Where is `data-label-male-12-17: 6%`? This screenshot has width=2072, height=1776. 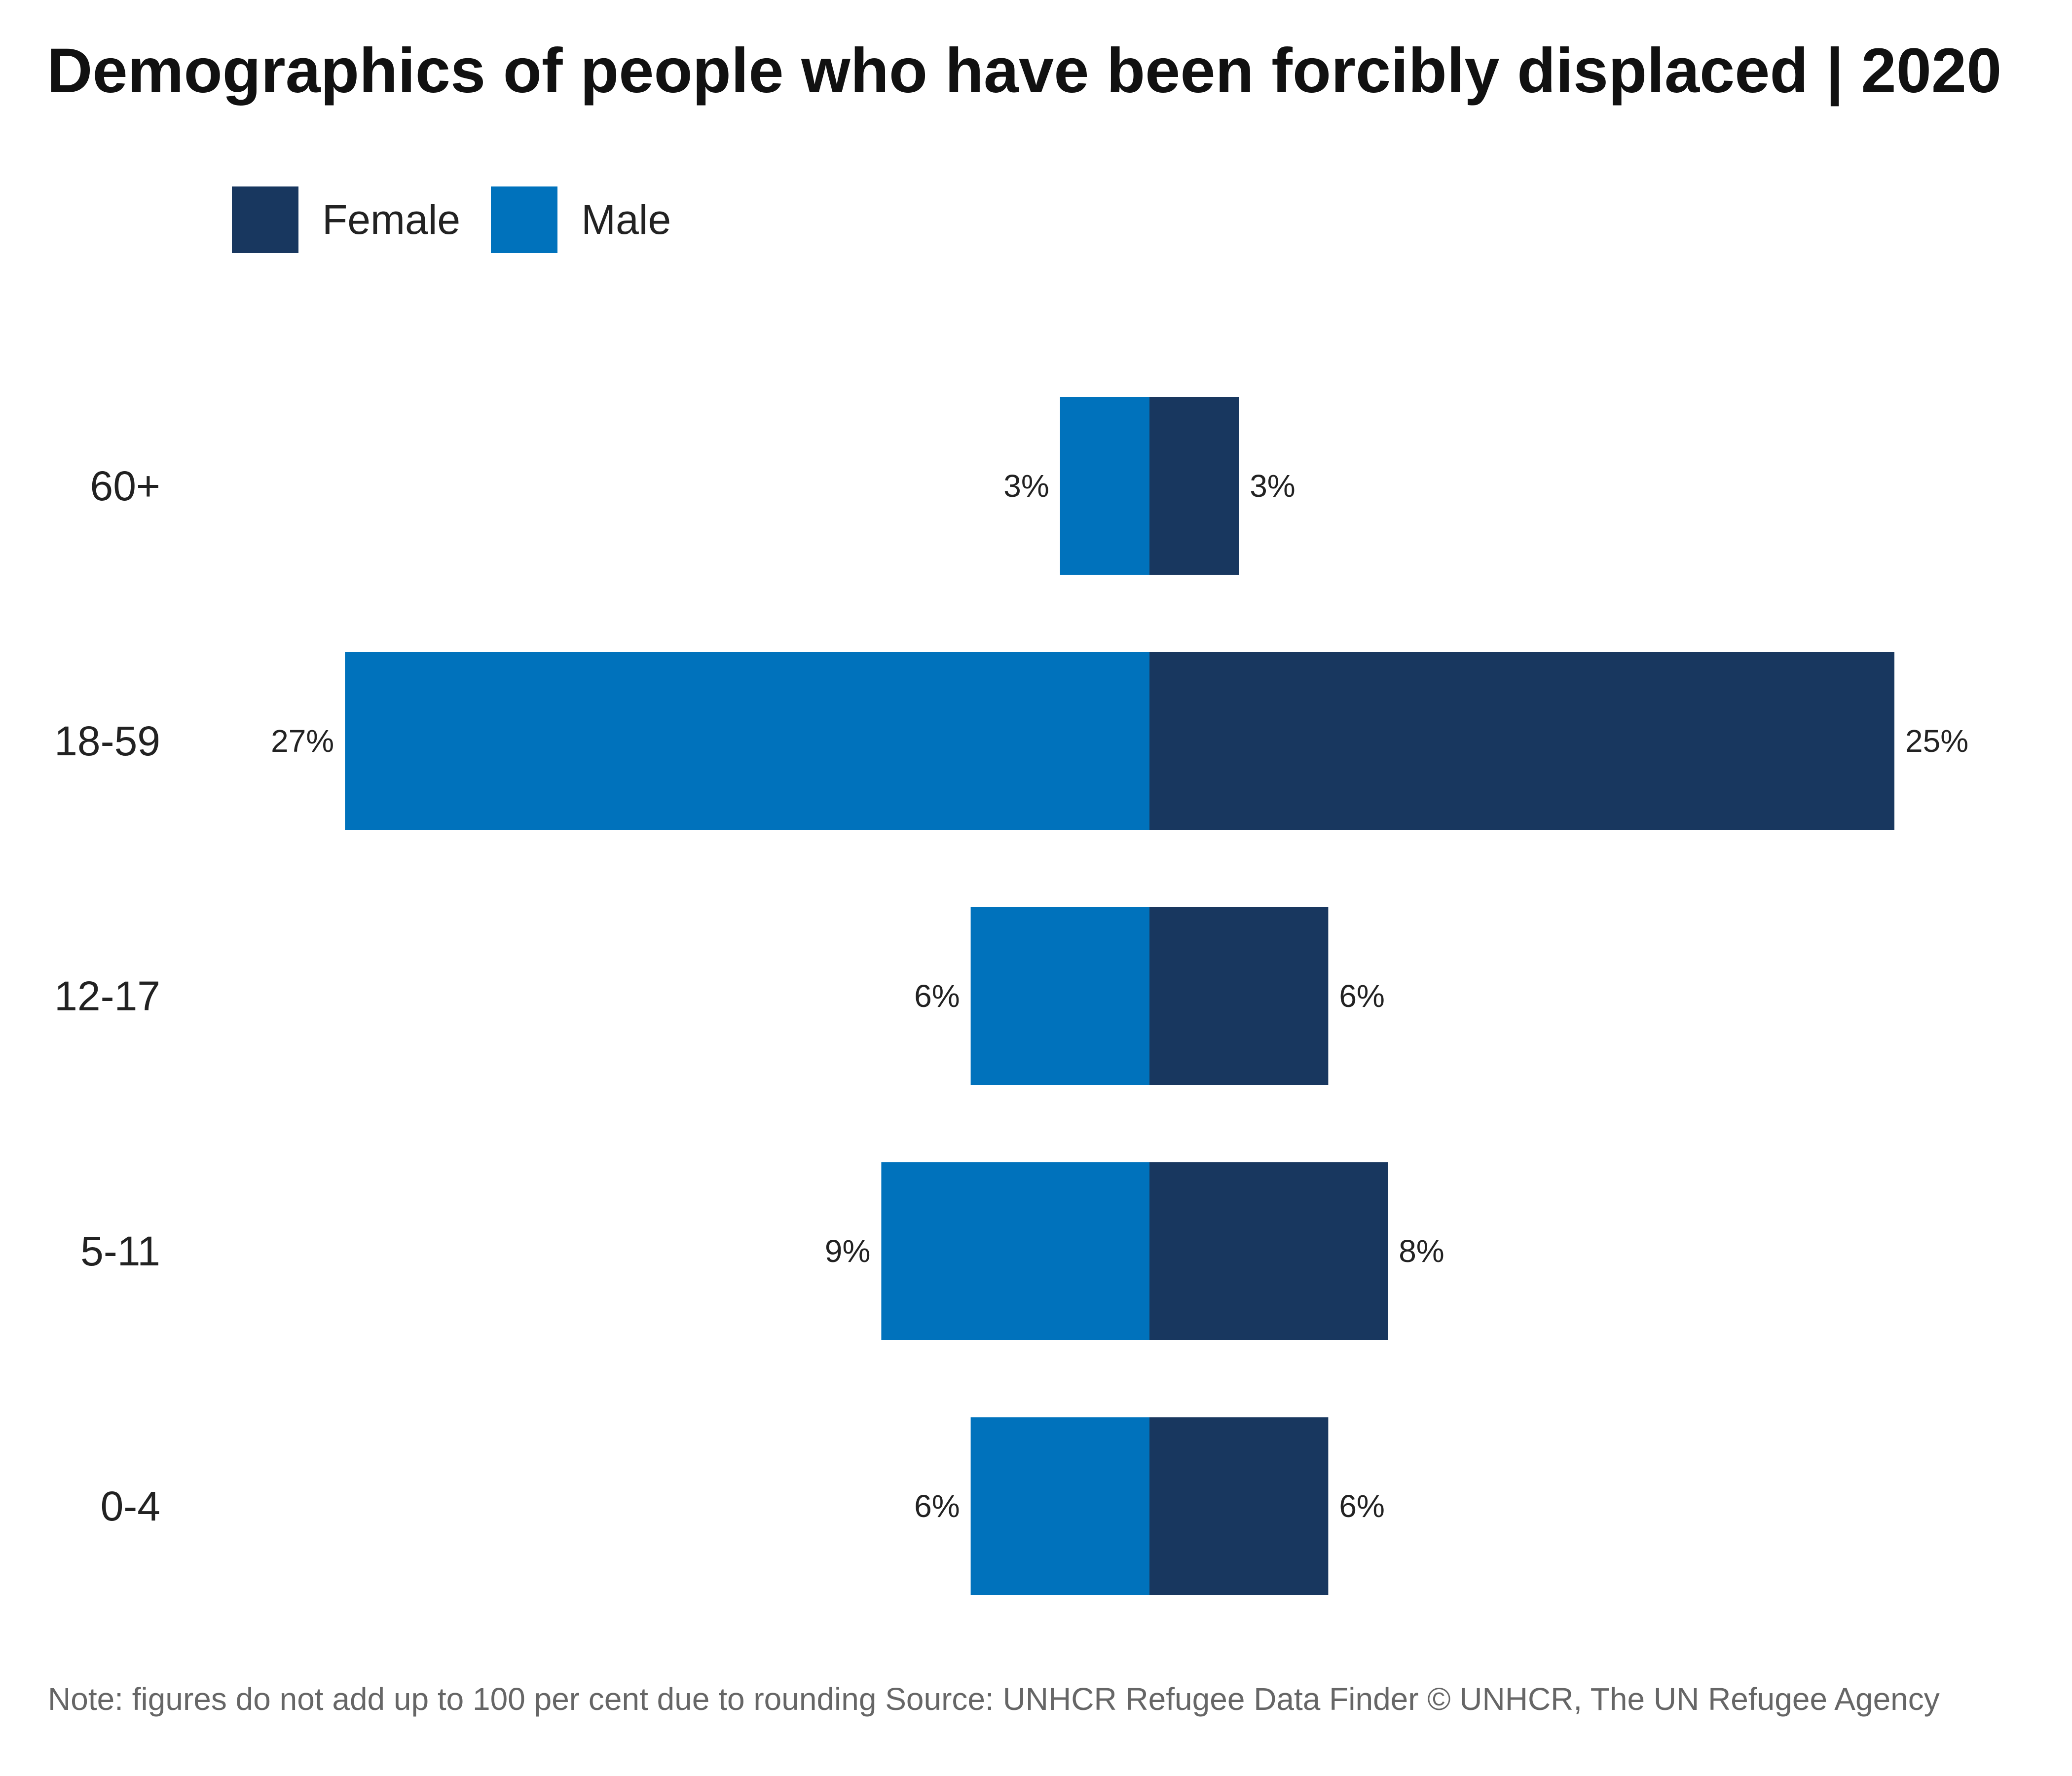 data-label-male-12-17: 6% is located at coordinates (937, 996).